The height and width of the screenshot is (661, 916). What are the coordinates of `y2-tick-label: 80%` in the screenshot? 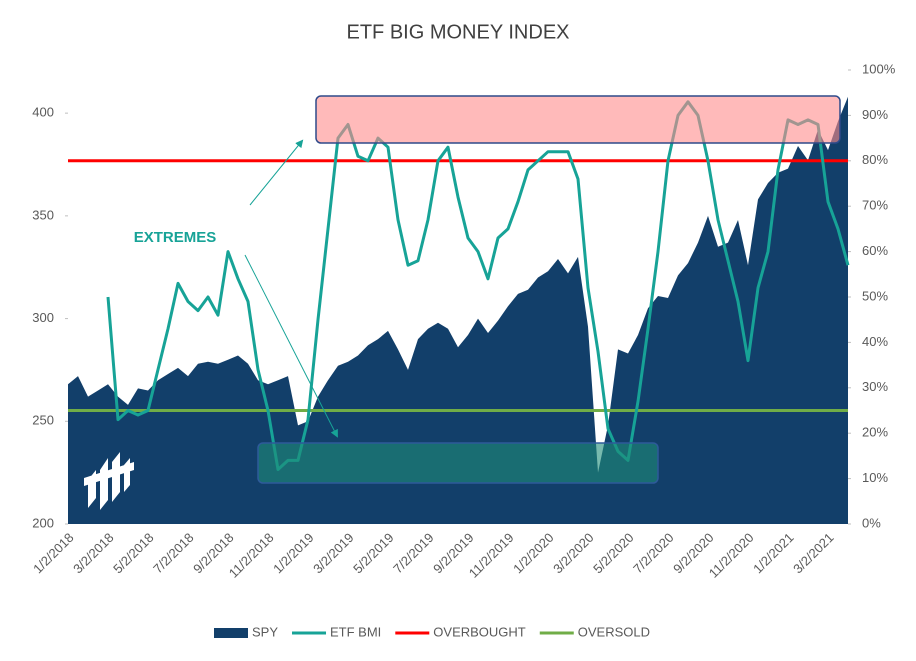 It's located at (875, 159).